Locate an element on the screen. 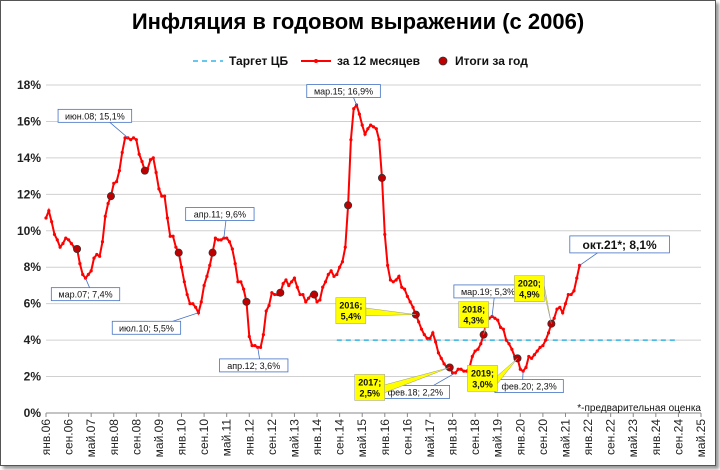  x-tick-label: май.09 is located at coordinates (159, 438).